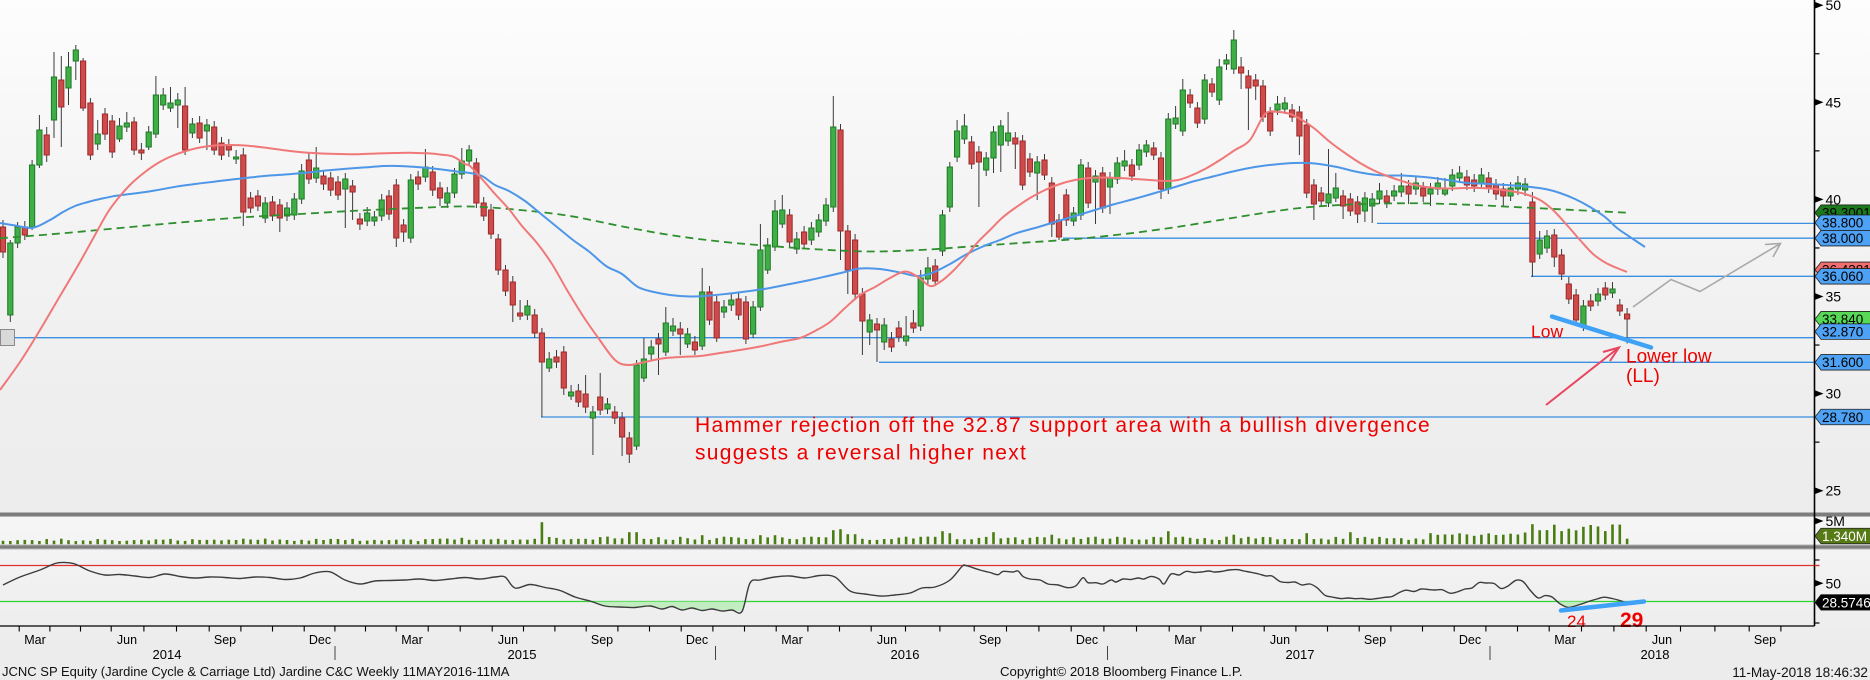  Describe the element at coordinates (1834, 199) in the screenshot. I see `svg-text: 40` at that location.